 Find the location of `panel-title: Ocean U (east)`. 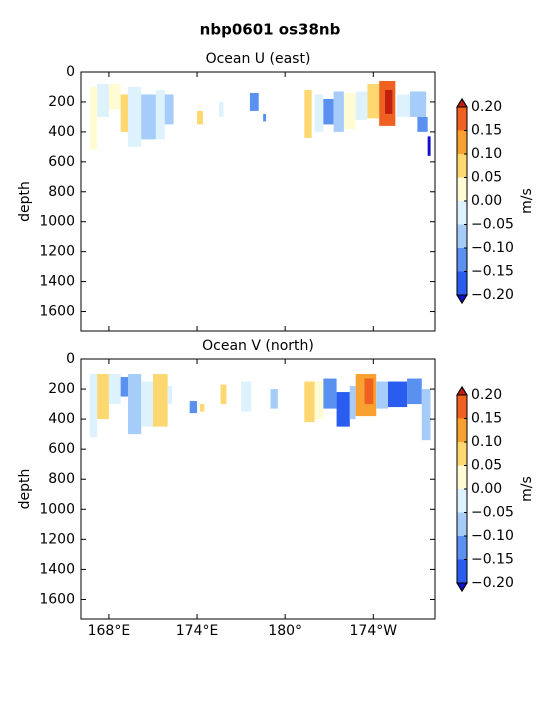

panel-title: Ocean U (east) is located at coordinates (258, 59).